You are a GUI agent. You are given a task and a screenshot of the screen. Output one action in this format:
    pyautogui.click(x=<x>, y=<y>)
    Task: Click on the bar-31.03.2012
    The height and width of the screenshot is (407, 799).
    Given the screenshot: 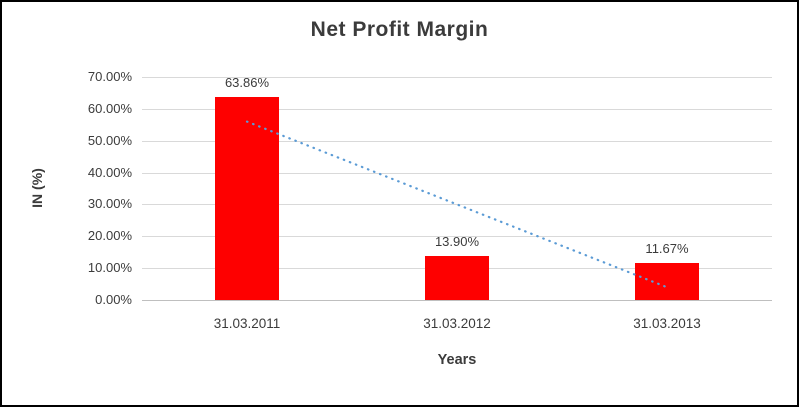 What is the action you would take?
    pyautogui.click(x=457, y=277)
    